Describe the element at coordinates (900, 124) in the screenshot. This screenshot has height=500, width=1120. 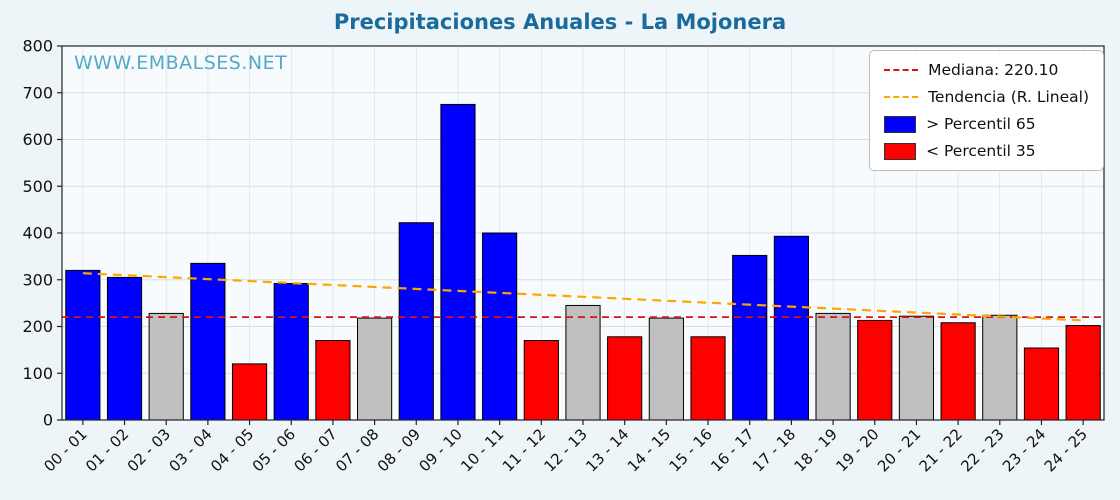
I see `p65-swatch` at that location.